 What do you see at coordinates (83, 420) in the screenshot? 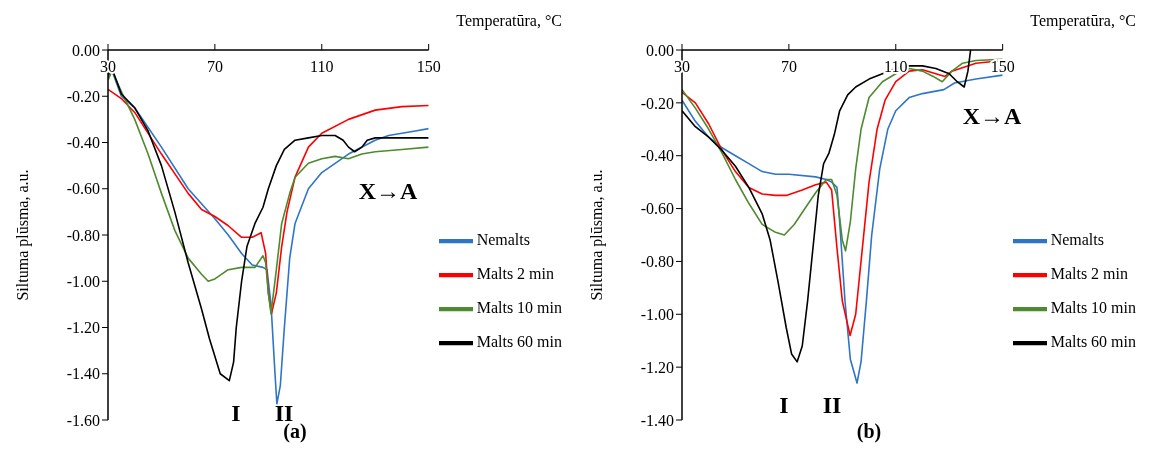
I see `y-tick-label: -1.60` at bounding box center [83, 420].